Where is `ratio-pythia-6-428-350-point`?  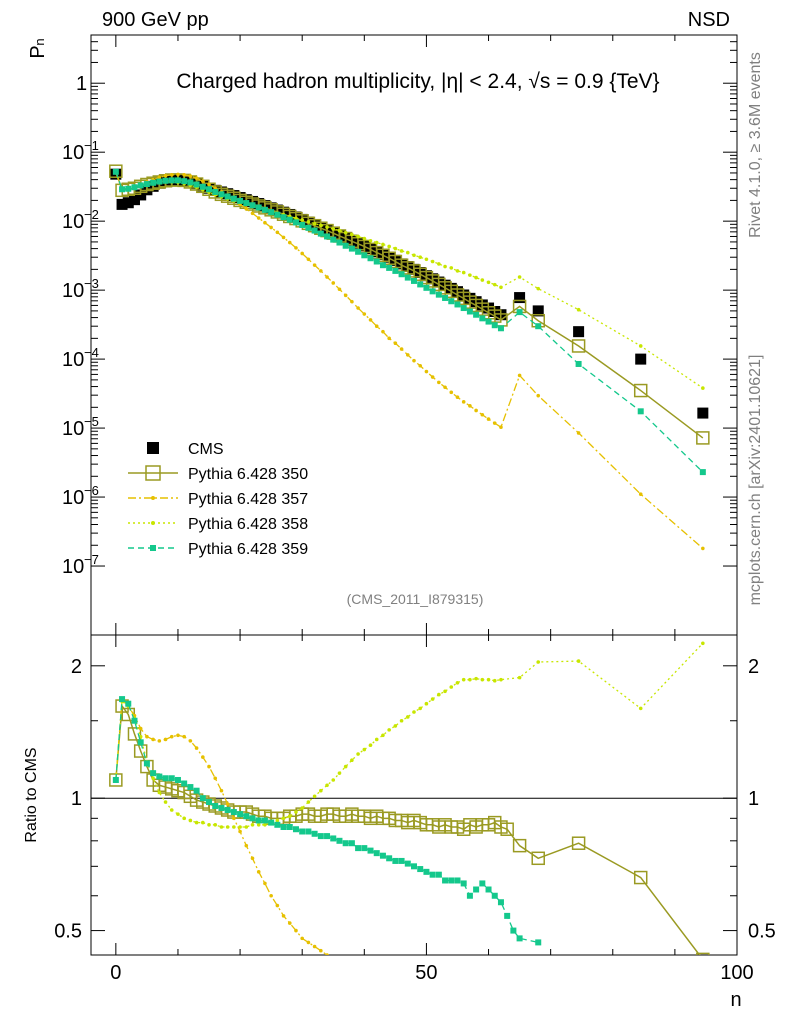
ratio-pythia-6-428-350-point is located at coordinates (134, 734).